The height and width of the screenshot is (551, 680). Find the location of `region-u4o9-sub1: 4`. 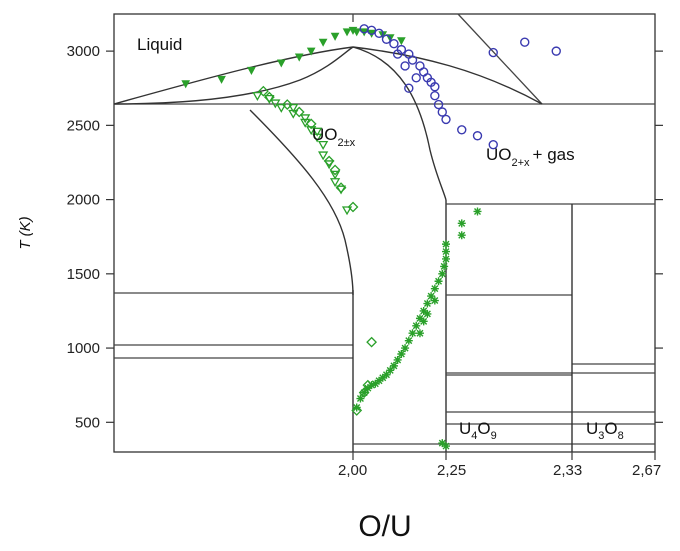

region-u4o9-sub1: 4 is located at coordinates (474, 436).